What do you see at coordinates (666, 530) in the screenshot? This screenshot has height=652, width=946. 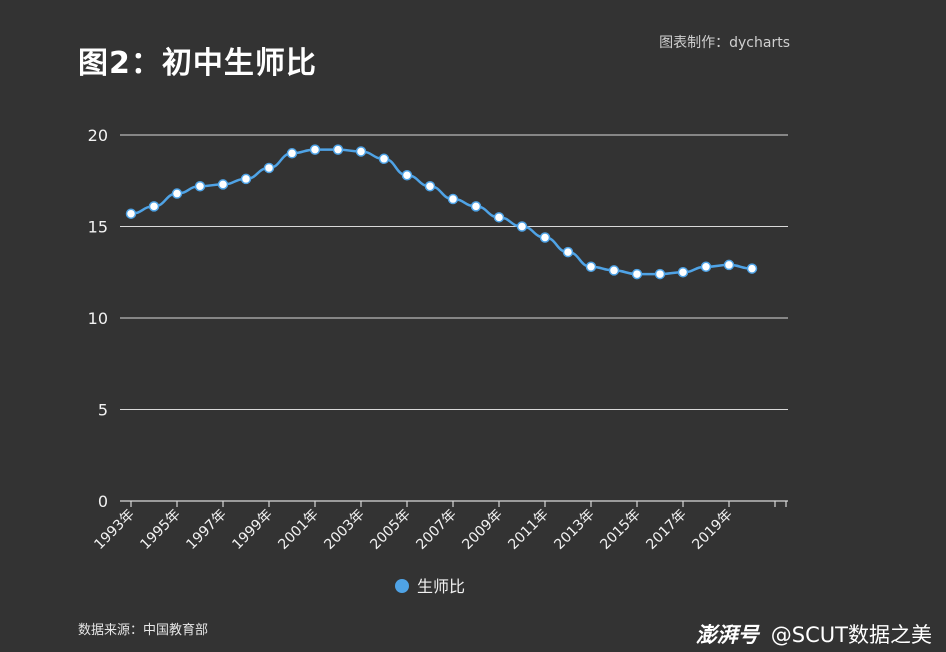 I see `x-tick-label: 2017年` at bounding box center [666, 530].